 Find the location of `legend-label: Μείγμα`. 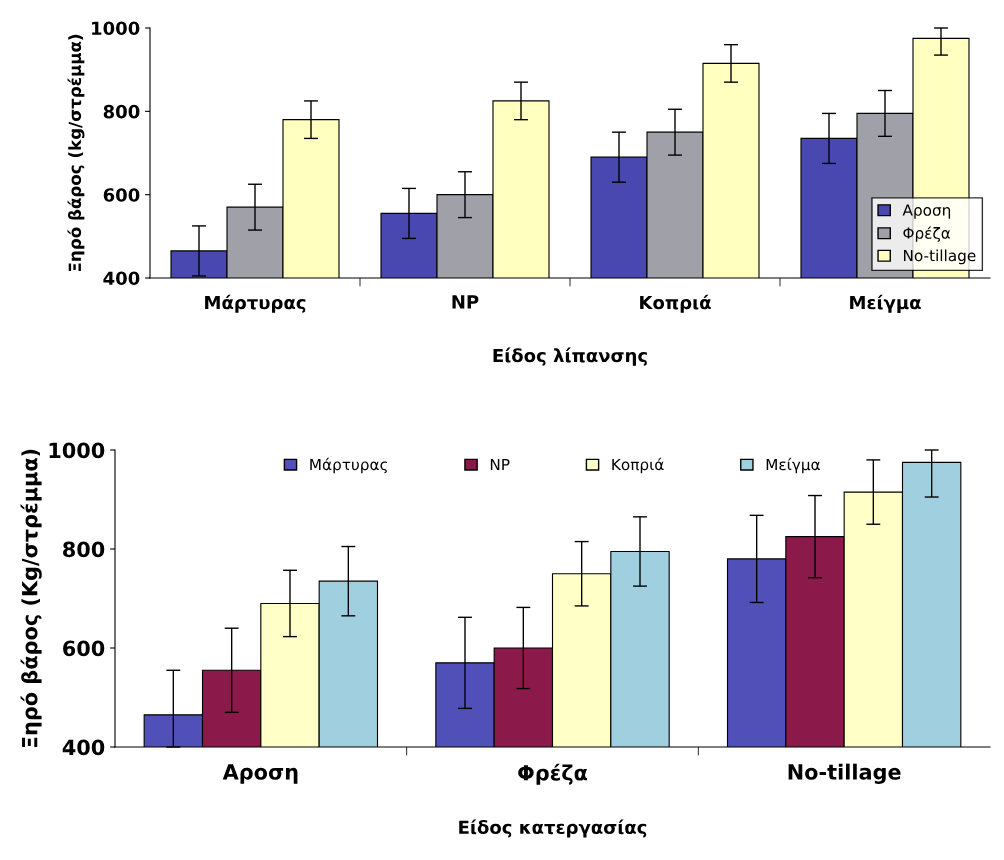

legend-label: Μείγμα is located at coordinates (793, 465).